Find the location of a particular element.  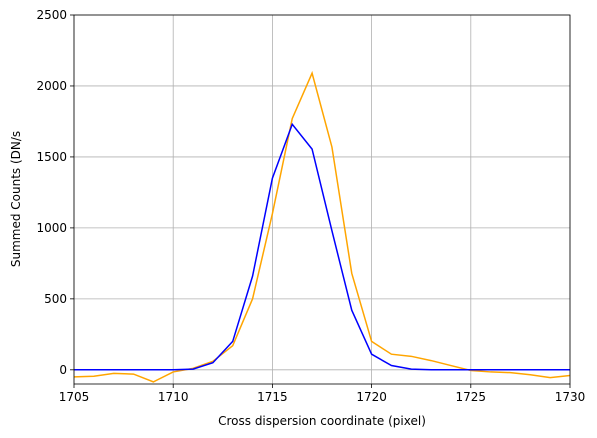

x-tick-label: 1710 is located at coordinates (173, 397).